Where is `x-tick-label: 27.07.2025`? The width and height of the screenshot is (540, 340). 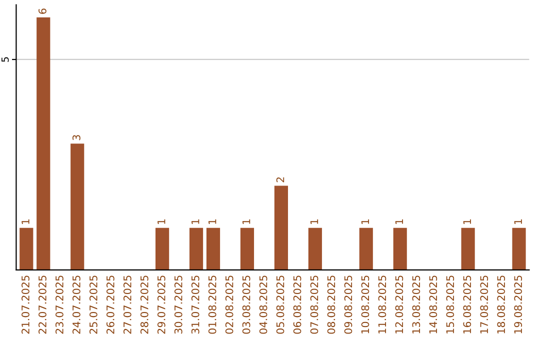
x-tick-label: 27.07.2025 is located at coordinates (127, 305).